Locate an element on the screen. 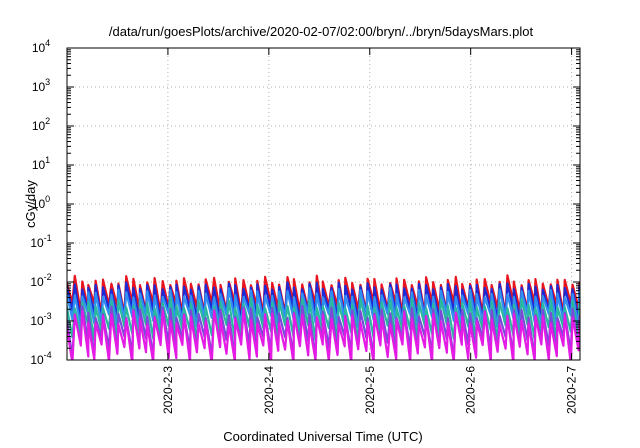 This screenshot has height=448, width=640. x-tick-labels: 2020-2-3 2020-2-4 2020-2-5 2020-2-6 2020-2-7 is located at coordinates (370, 390).